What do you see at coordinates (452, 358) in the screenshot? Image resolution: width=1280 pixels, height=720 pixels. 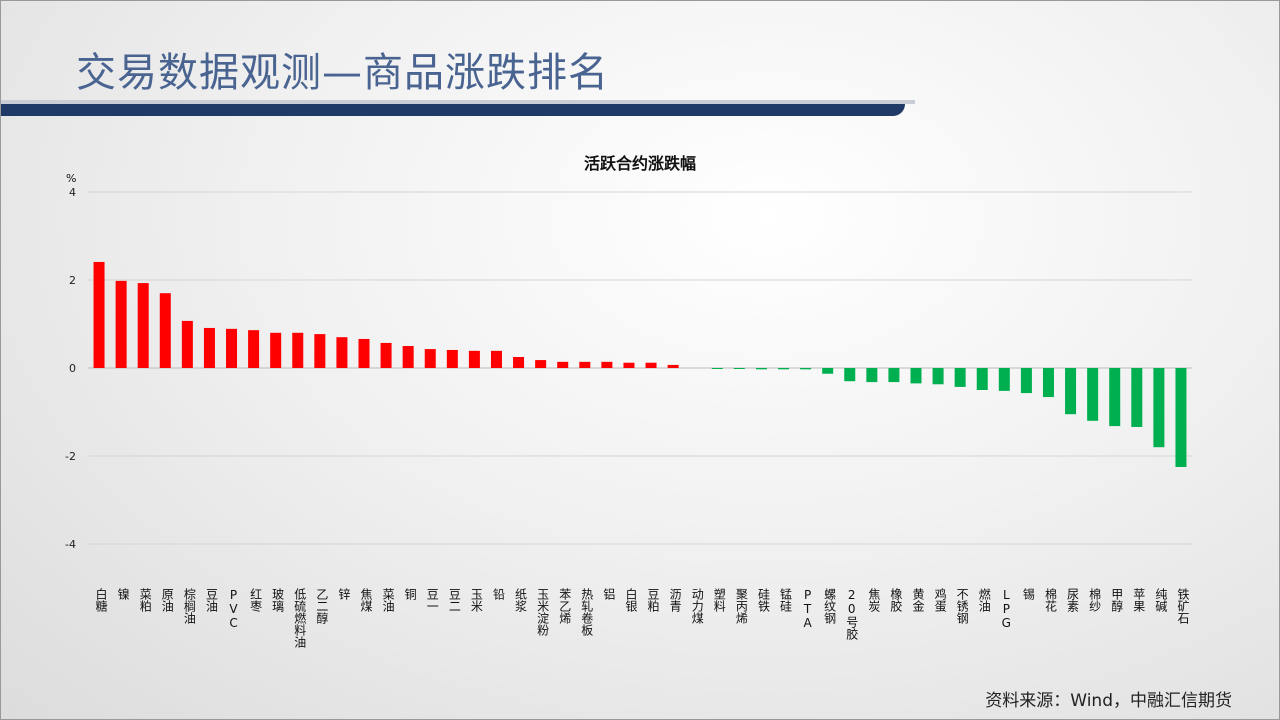 I see `bar-豆二` at bounding box center [452, 358].